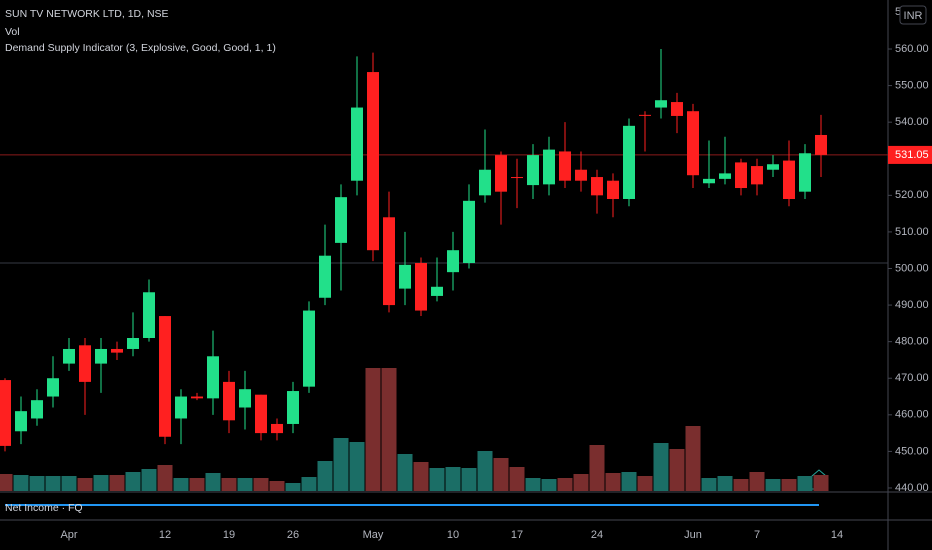  Describe the element at coordinates (693, 535) in the screenshot. I see `x-tick-label: Jun` at that location.